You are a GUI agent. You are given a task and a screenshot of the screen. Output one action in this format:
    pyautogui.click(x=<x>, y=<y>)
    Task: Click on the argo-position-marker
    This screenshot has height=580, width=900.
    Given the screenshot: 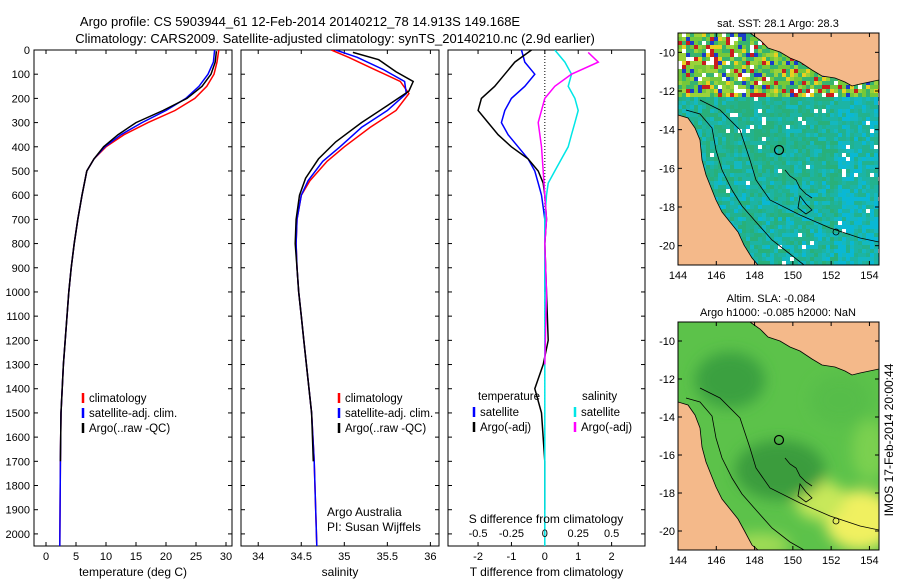 What is the action you would take?
    pyautogui.click(x=779, y=150)
    